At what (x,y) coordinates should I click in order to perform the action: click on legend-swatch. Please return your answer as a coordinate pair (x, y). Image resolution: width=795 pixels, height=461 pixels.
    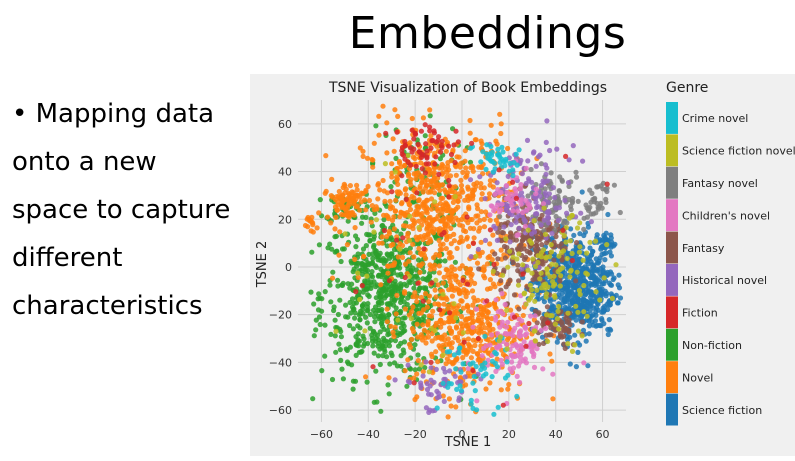
    Looking at the image, I should click on (672, 280).